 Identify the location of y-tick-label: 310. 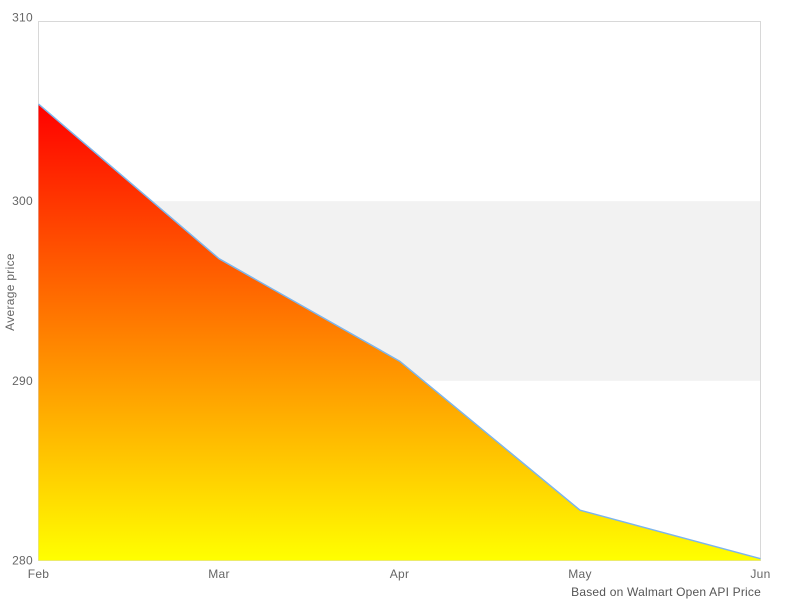
(22, 18).